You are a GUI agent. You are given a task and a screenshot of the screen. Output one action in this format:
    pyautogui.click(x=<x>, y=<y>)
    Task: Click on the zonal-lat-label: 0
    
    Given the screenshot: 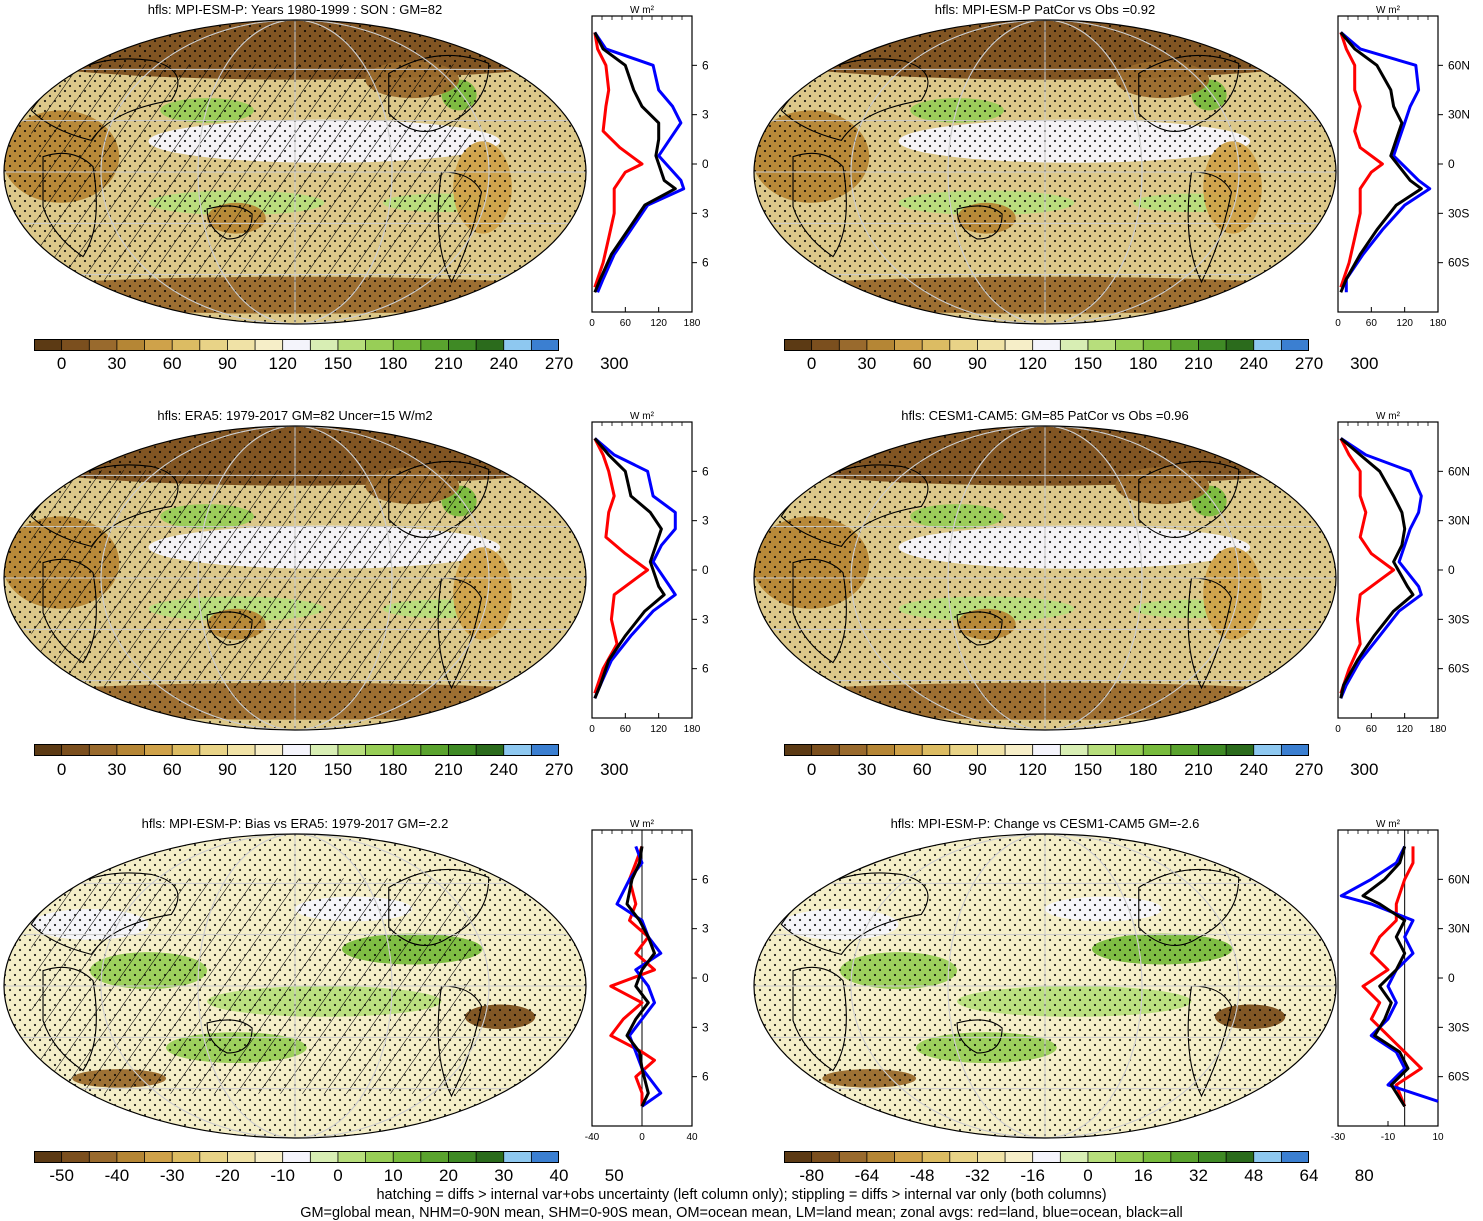 What is the action you would take?
    pyautogui.click(x=1451, y=570)
    